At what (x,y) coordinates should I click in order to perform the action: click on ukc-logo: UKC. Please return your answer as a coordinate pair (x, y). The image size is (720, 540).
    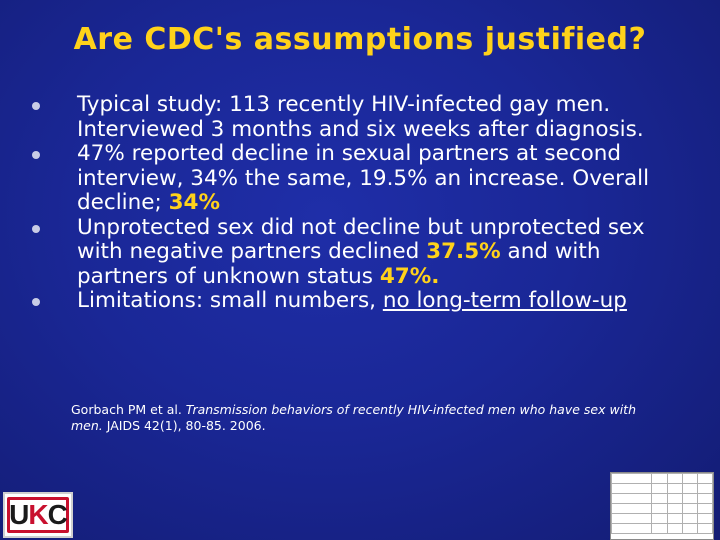
    Looking at the image, I should click on (38, 515).